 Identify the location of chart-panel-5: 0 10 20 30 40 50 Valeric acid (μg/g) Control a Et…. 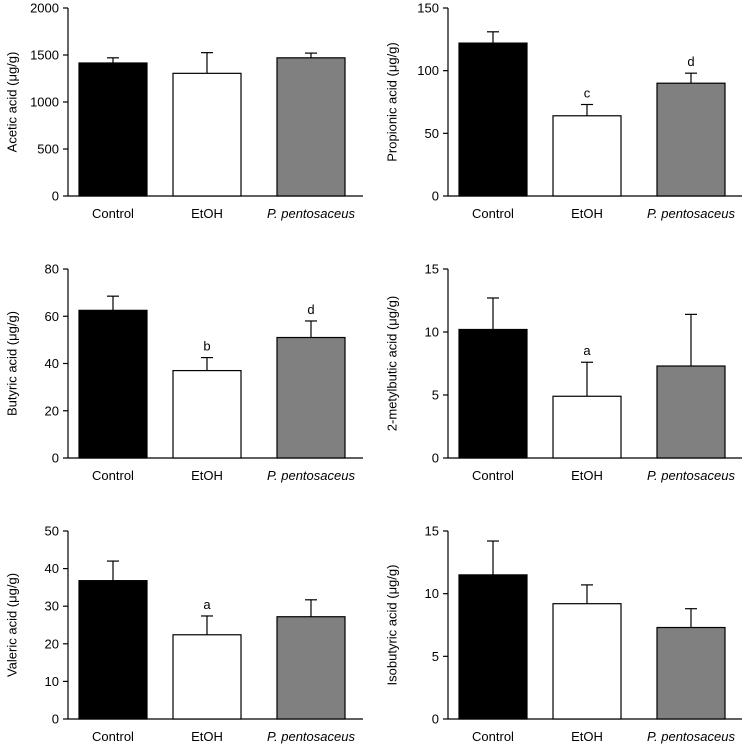
(184, 634).